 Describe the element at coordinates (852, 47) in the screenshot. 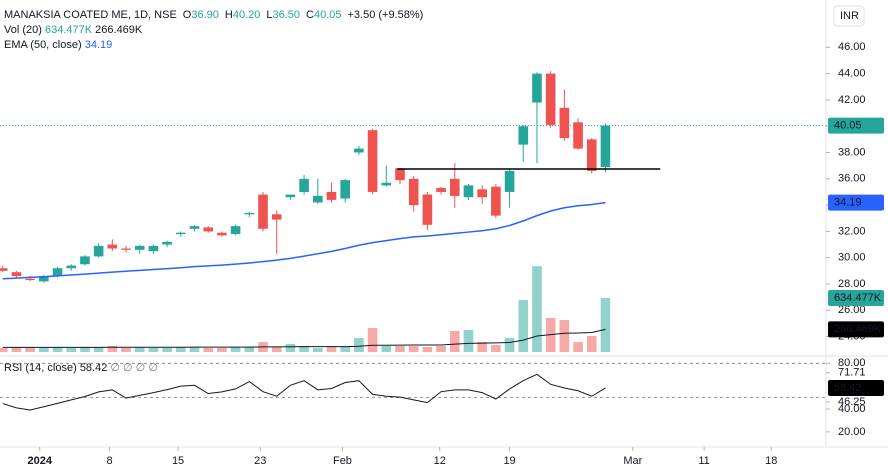

I see `y-tick-label: 46.00` at that location.